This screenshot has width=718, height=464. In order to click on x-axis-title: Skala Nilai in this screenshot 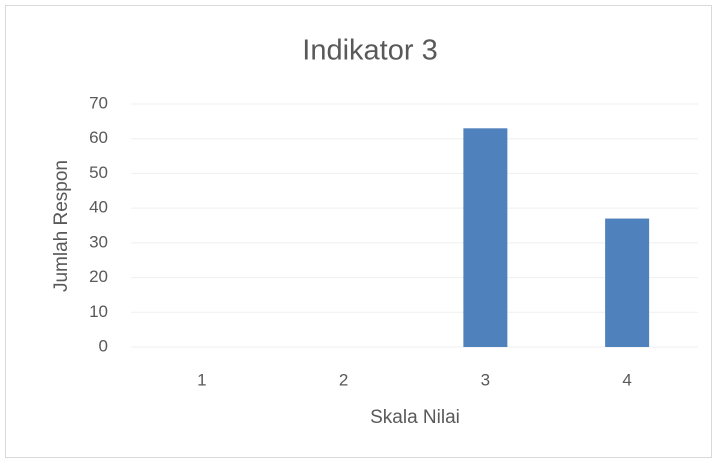, I will do `click(415, 417)`.